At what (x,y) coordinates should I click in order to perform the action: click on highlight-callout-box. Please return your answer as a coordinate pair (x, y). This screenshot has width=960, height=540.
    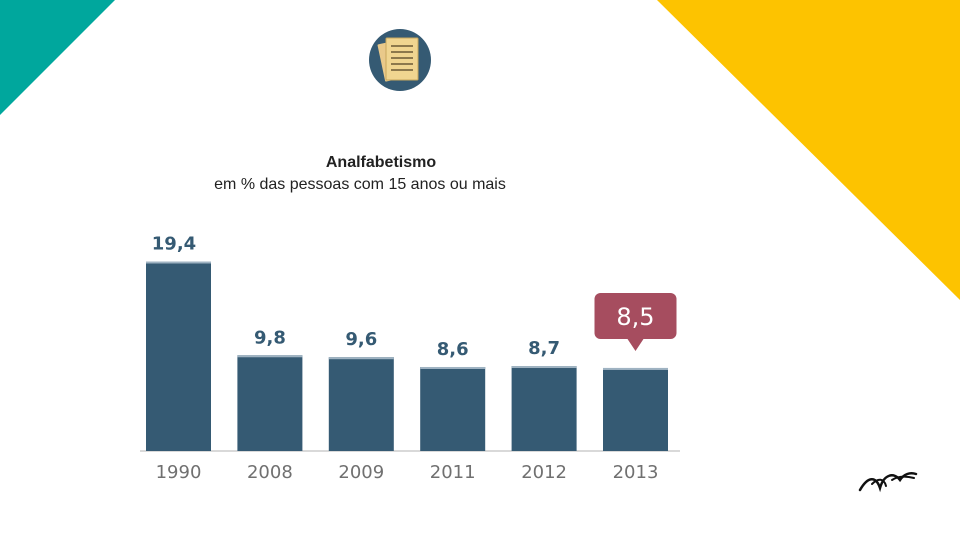
    Looking at the image, I should click on (635, 315).